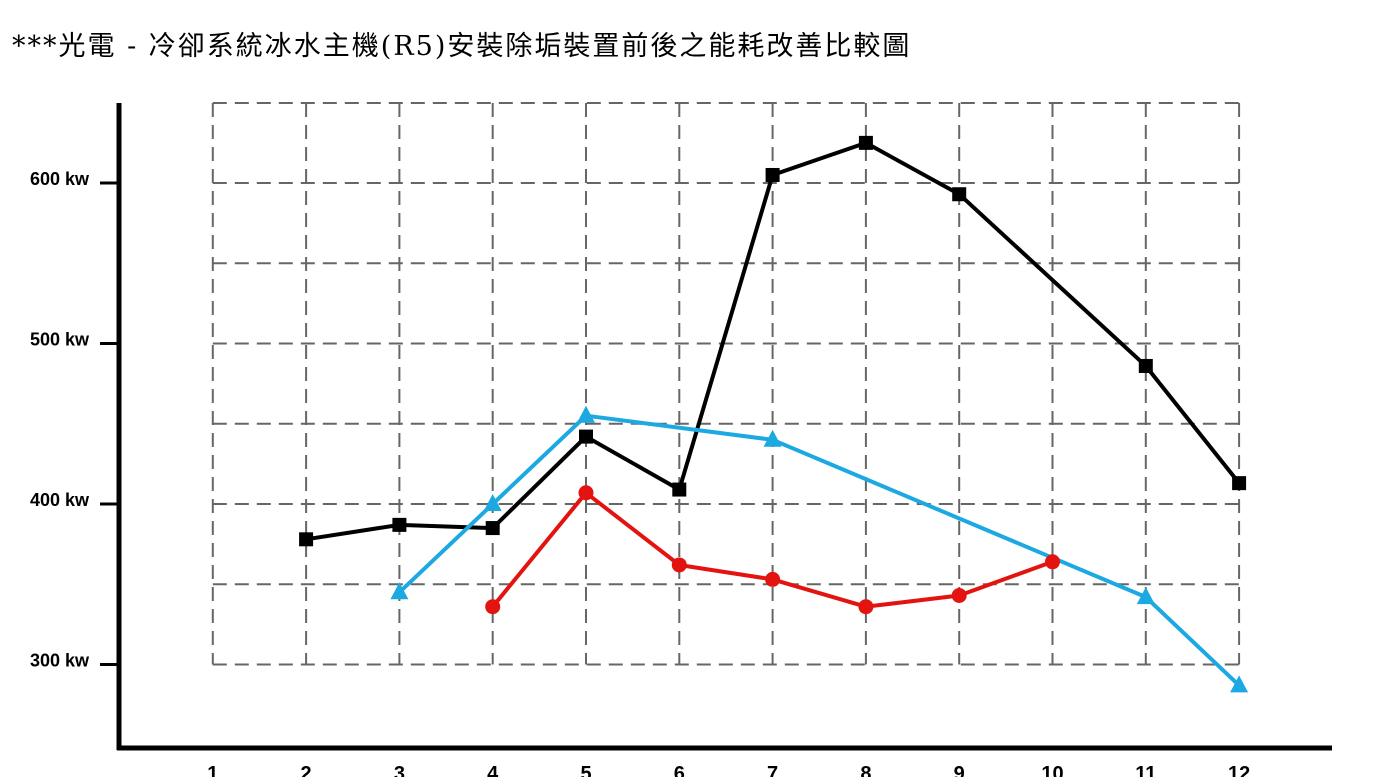 This screenshot has height=777, width=1400. What do you see at coordinates (1052, 770) in the screenshot?
I see `x-tick-label: 10` at bounding box center [1052, 770].